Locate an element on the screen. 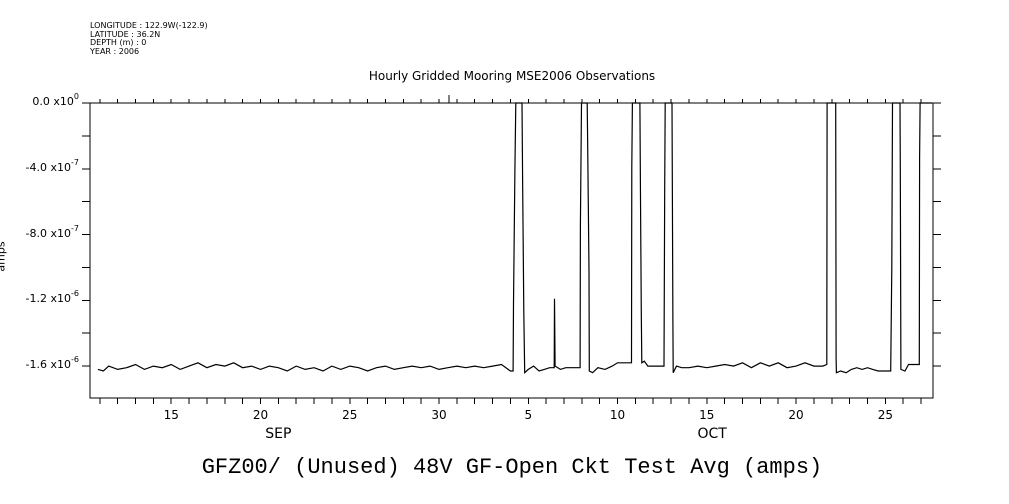 The height and width of the screenshot is (504, 1009). y-tick-mantissa: -1.2 x10 is located at coordinates (48, 299).